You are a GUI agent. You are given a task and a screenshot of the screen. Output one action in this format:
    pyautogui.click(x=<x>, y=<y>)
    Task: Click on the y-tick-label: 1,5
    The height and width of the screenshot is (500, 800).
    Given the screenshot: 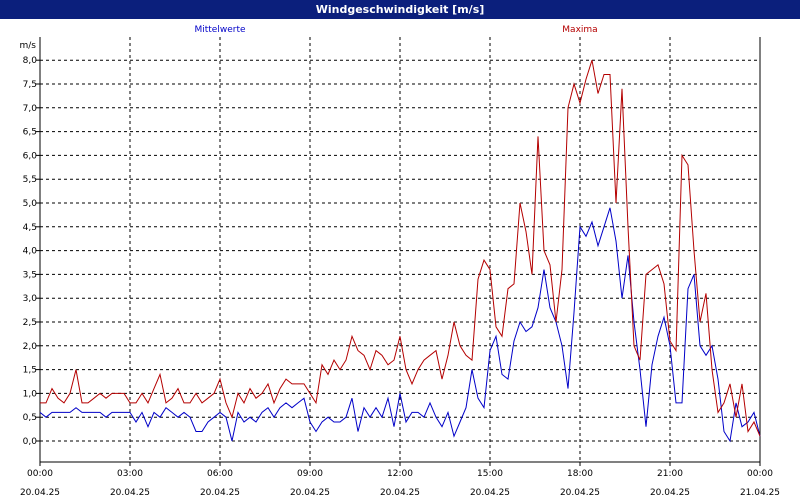 What is the action you would take?
    pyautogui.click(x=30, y=371)
    